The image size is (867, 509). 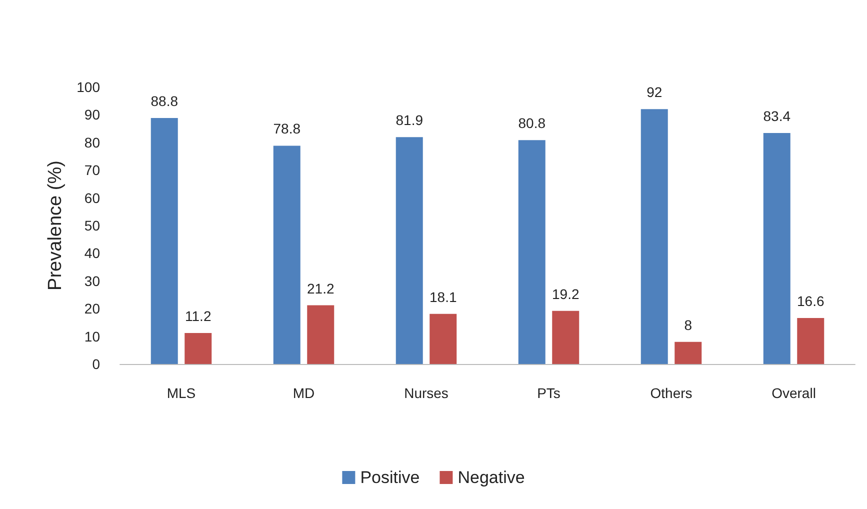 I want to click on x-tick-label: Nurses, so click(x=426, y=393).